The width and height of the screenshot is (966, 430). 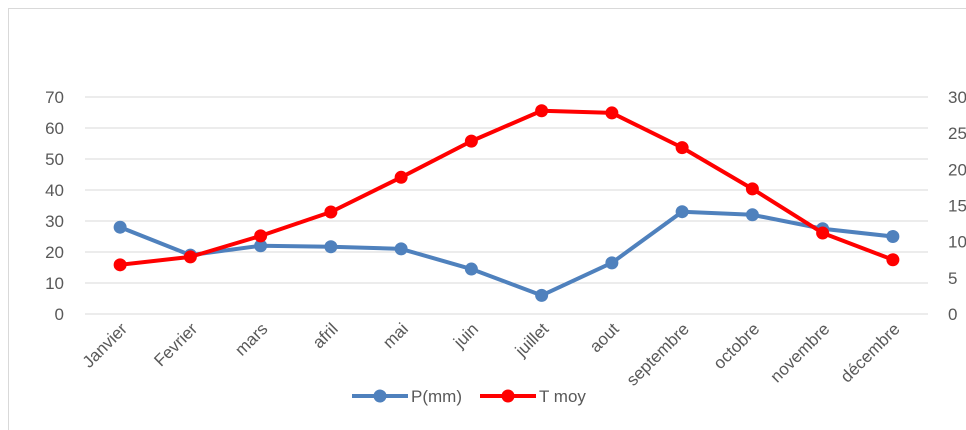 I want to click on x-tick-label: afril, so click(x=325, y=335).